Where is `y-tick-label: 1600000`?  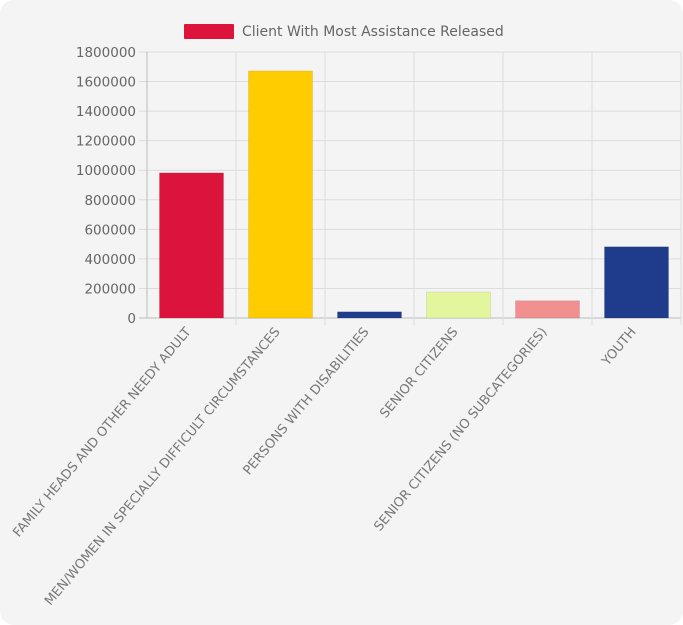 y-tick-label: 1600000 is located at coordinates (106, 83).